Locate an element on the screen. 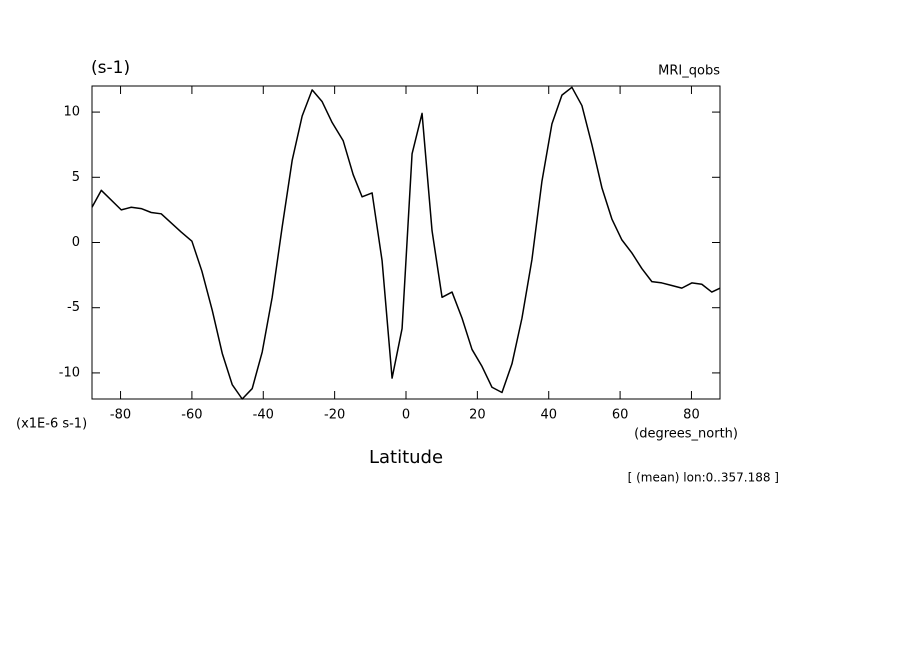 This screenshot has width=904, height=658. x-tick-label: -20 is located at coordinates (334, 415).